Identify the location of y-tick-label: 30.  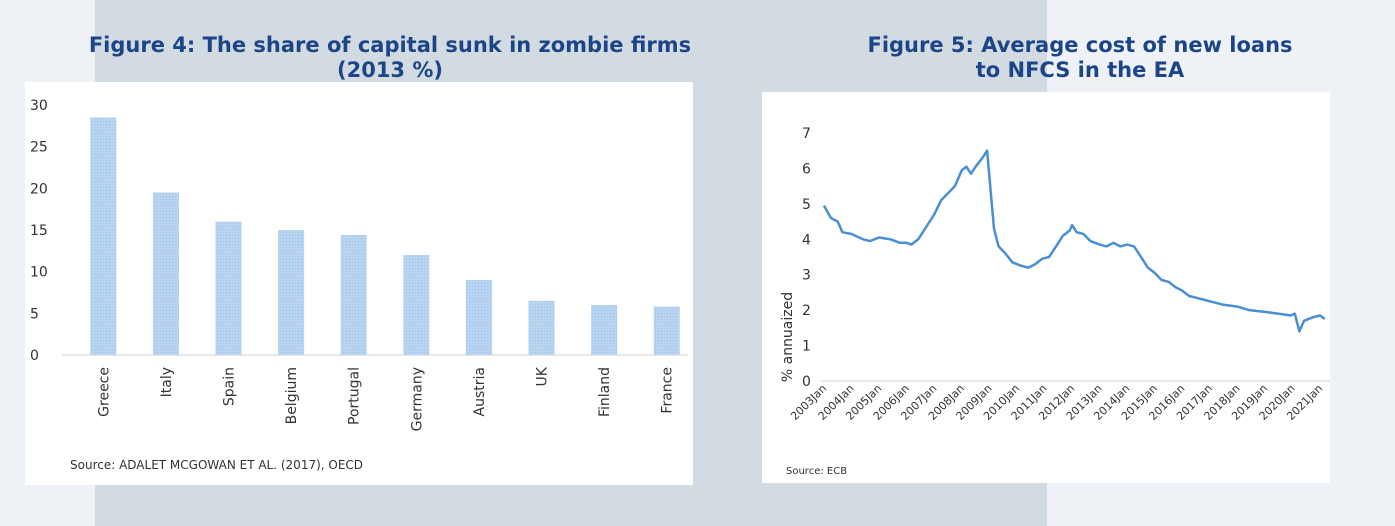
(39, 106).